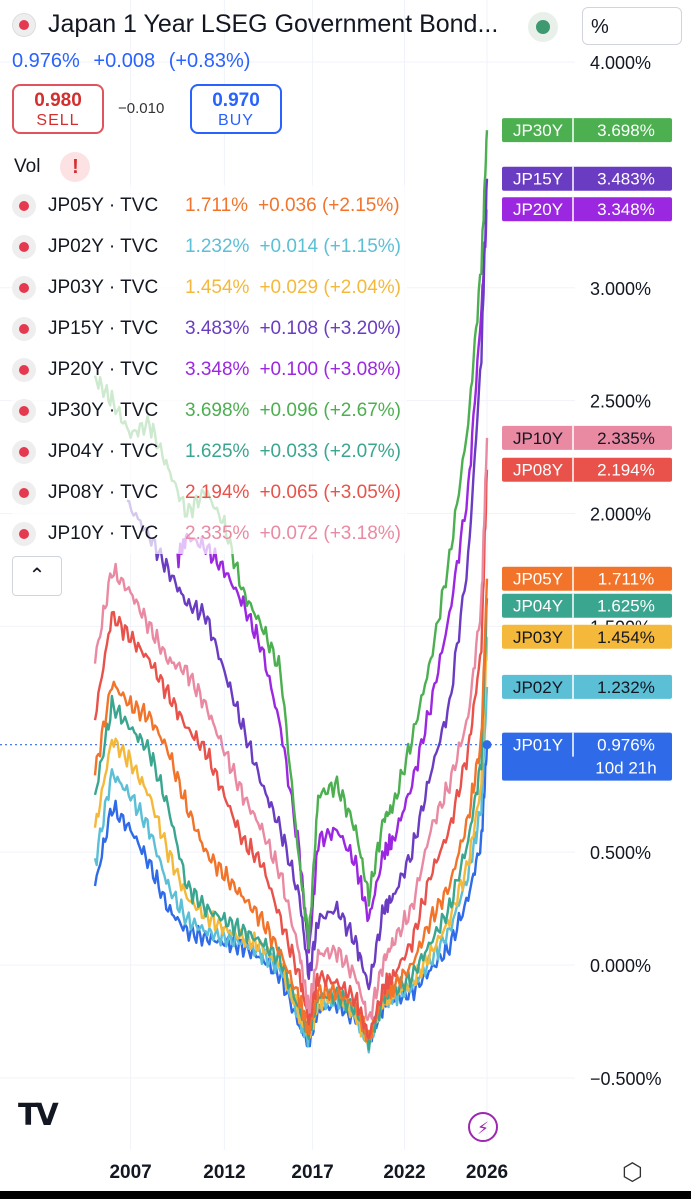  Describe the element at coordinates (483, 1127) in the screenshot. I see `bolt-icon: ⚡` at that location.